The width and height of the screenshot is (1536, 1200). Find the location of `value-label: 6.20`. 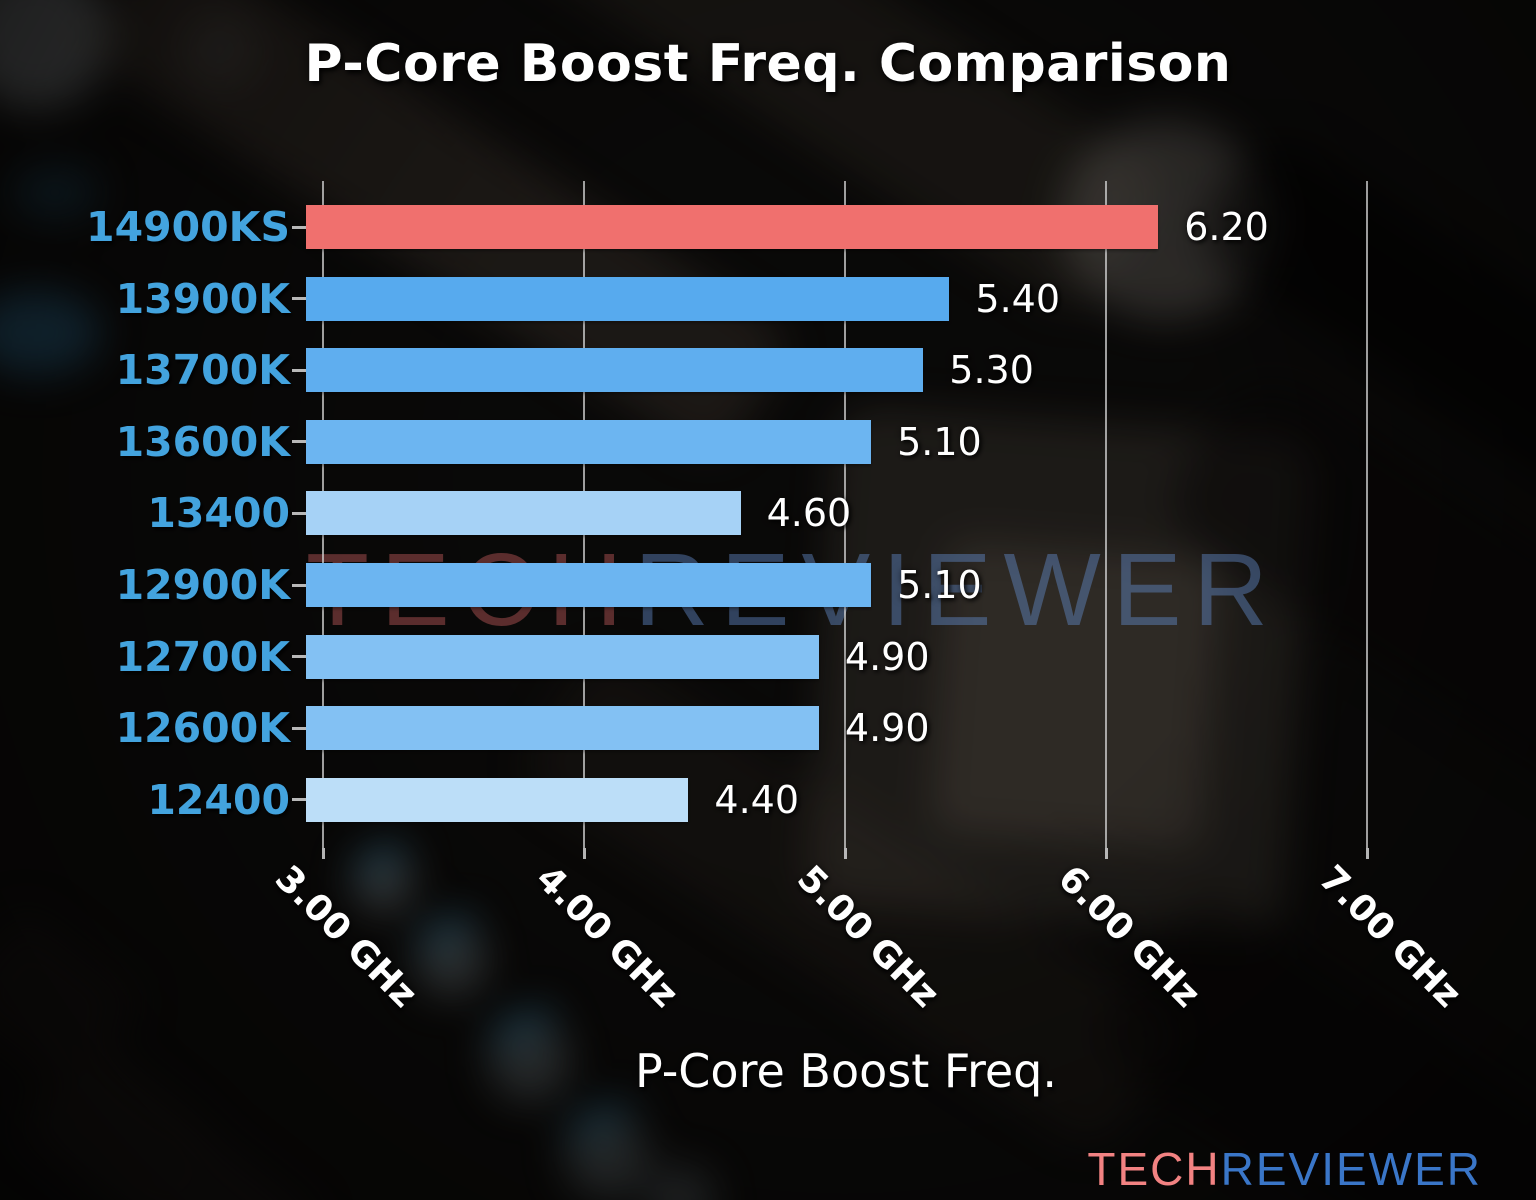

value-label: 6.20 is located at coordinates (1226, 227).